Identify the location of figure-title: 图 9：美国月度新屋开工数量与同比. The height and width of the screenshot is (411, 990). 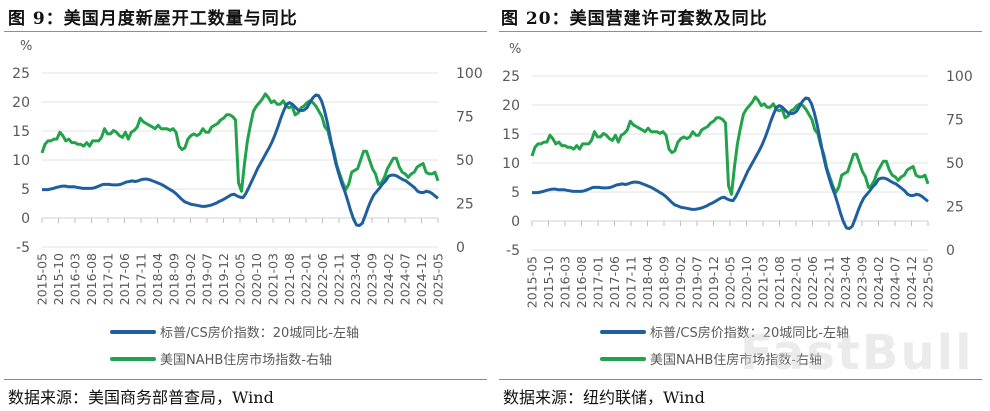
(153, 19).